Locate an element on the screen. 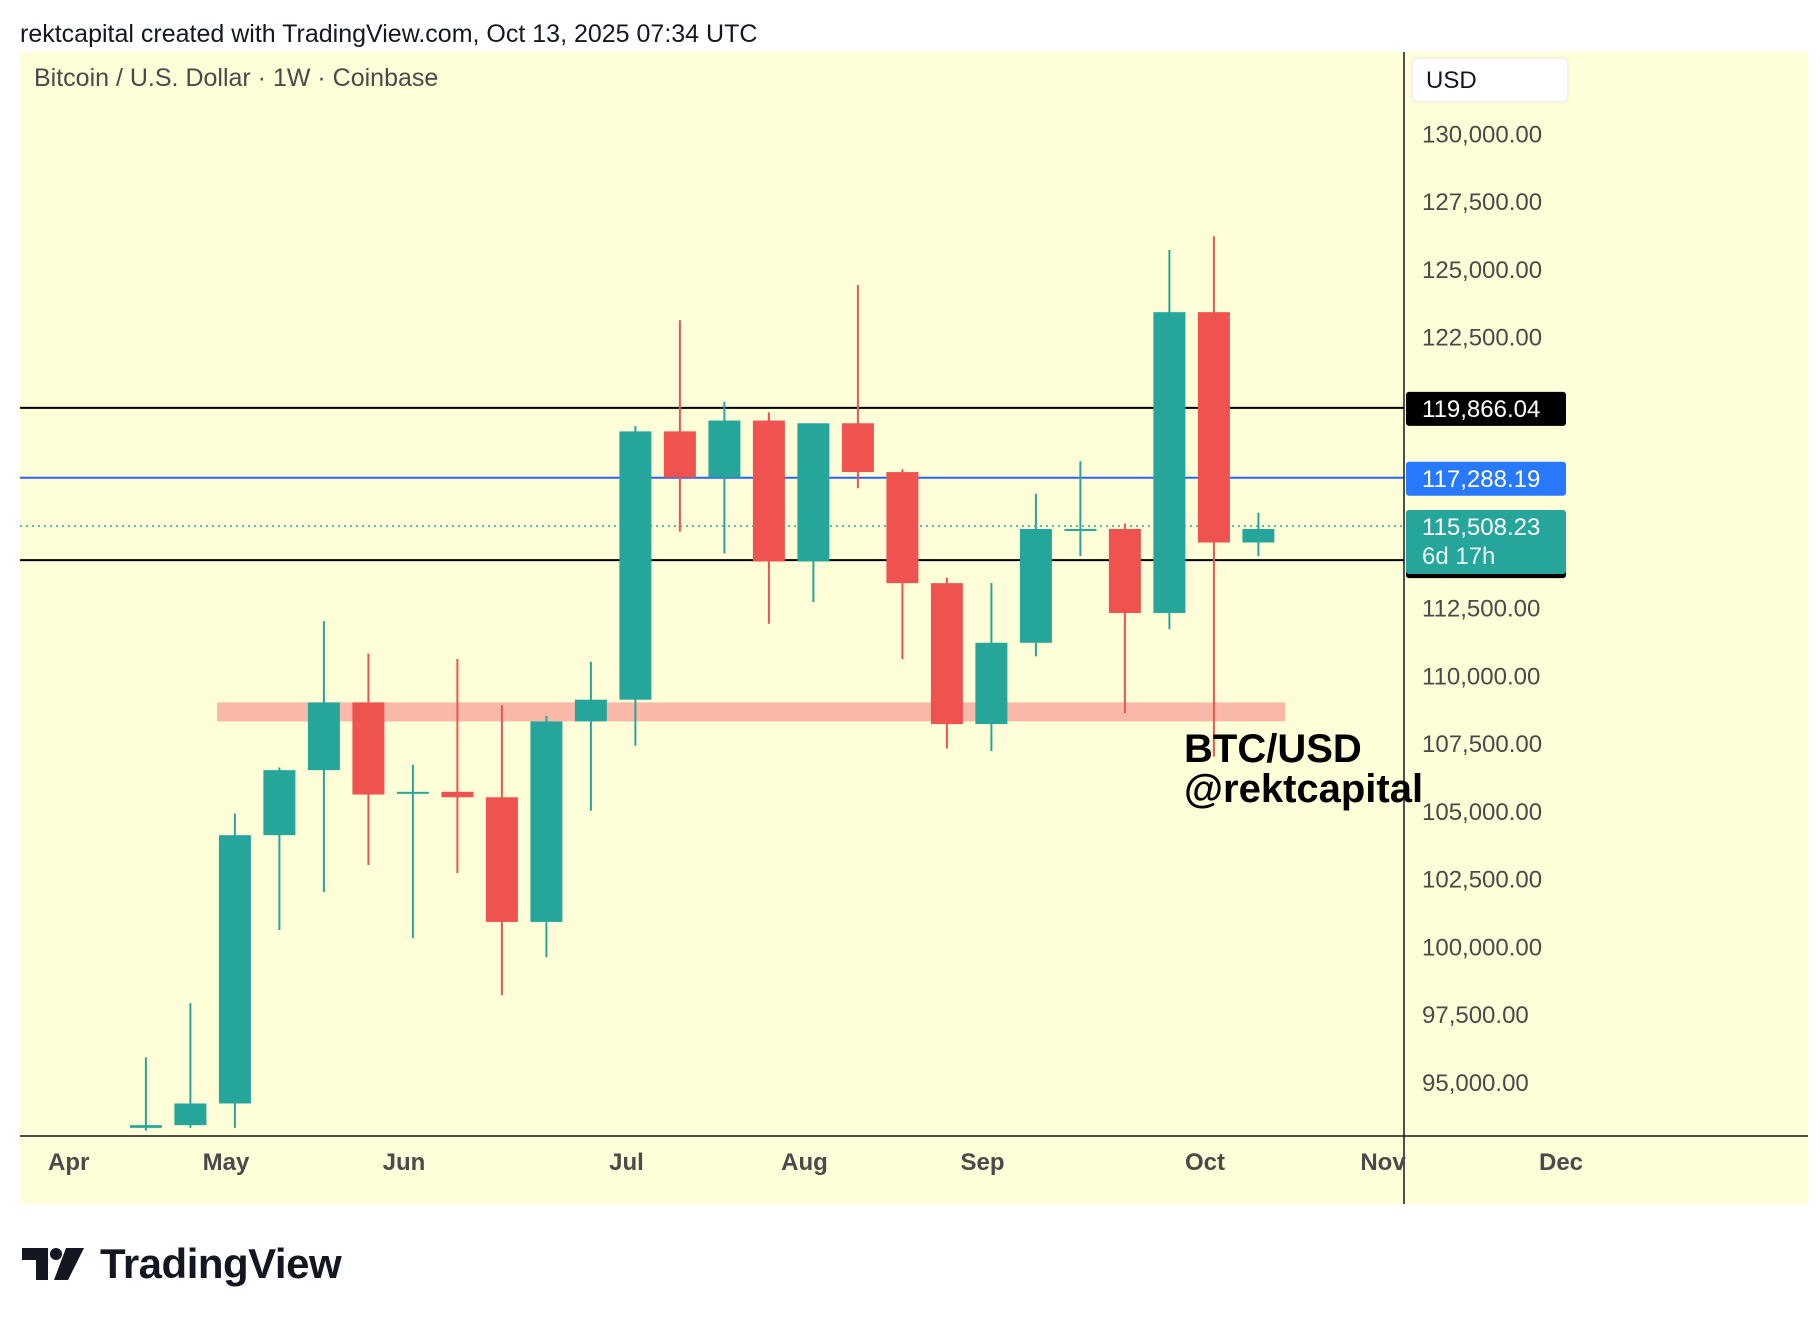  price-level-label-1: 117,288.19 is located at coordinates (1481, 479).